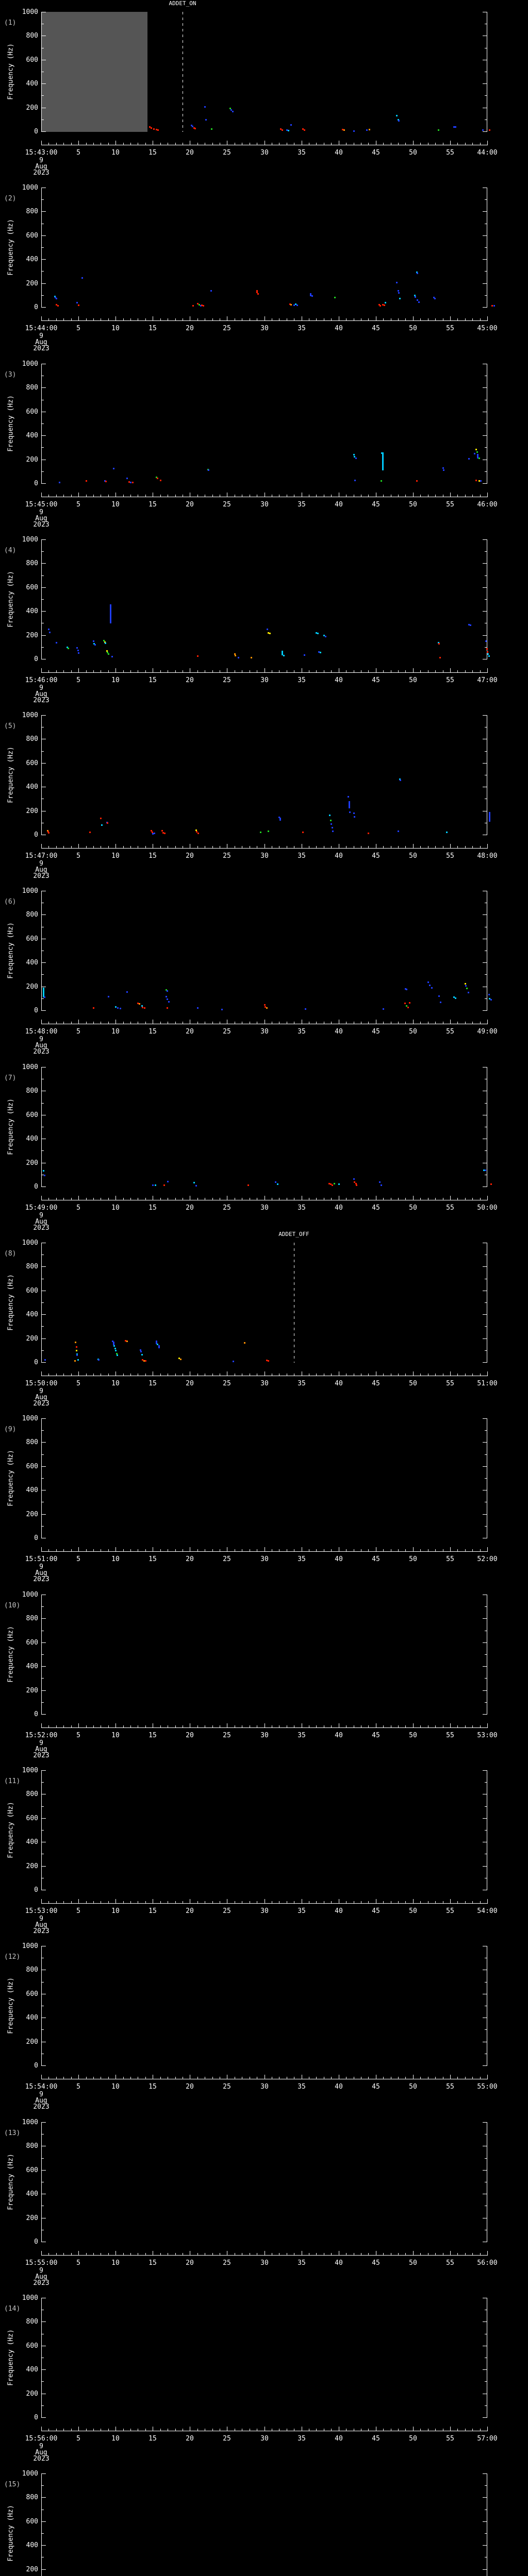 The height and width of the screenshot is (2576, 528). I want to click on x-tick-label: 40, so click(339, 2087).